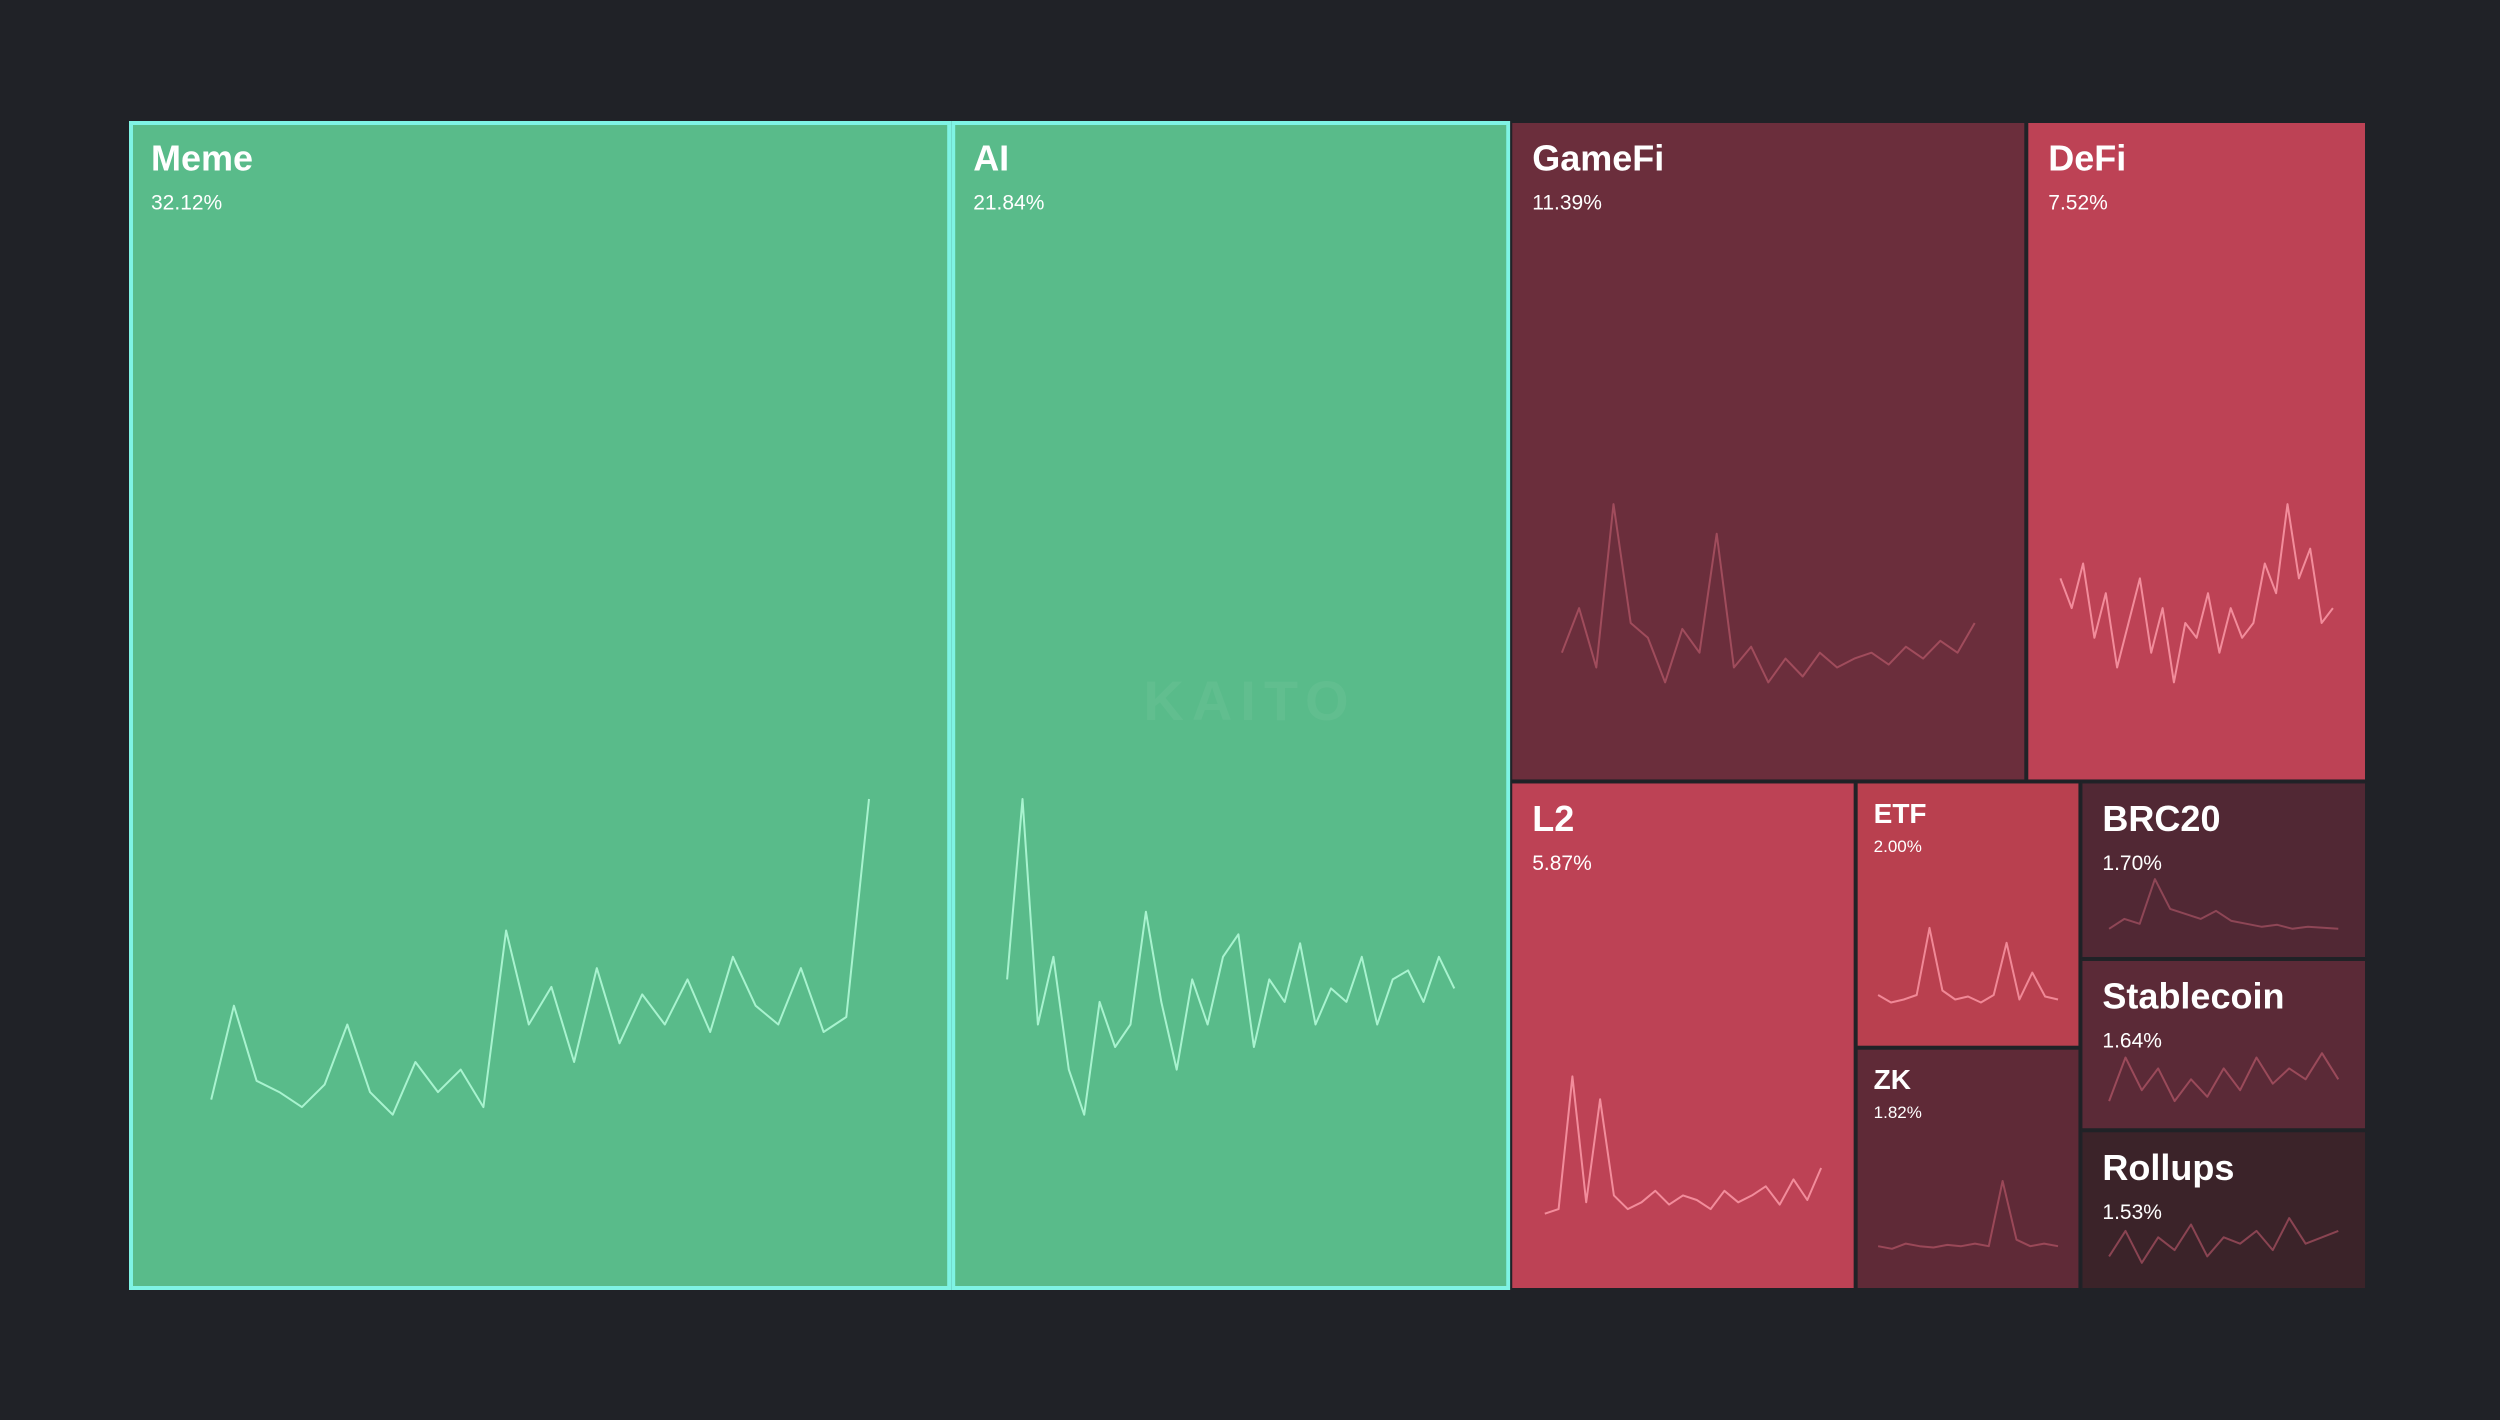 The width and height of the screenshot is (2500, 1420). What do you see at coordinates (1567, 203) in the screenshot?
I see `tile-value-label: 11.39%` at bounding box center [1567, 203].